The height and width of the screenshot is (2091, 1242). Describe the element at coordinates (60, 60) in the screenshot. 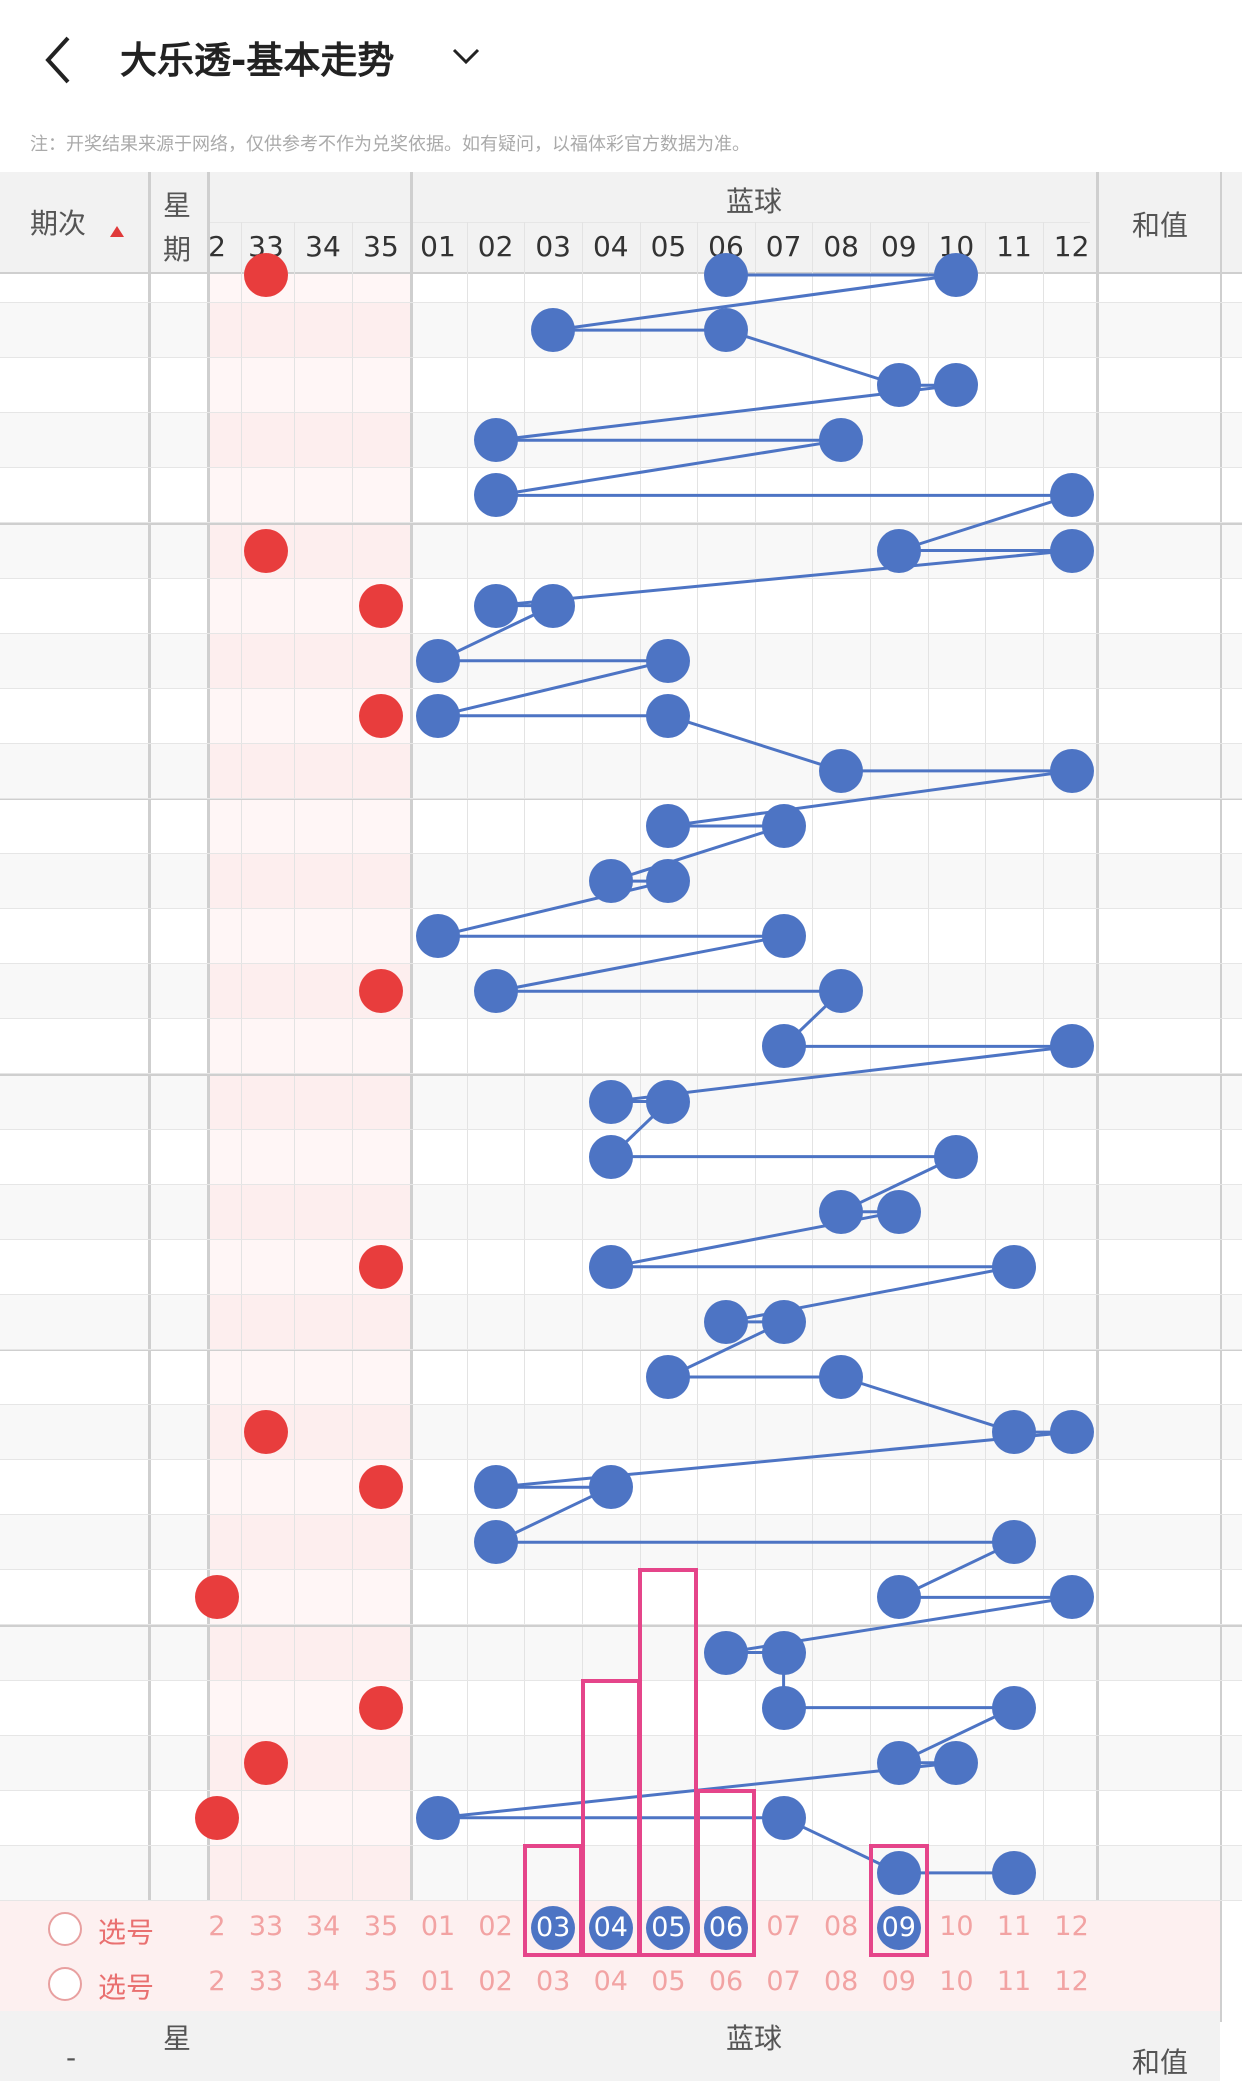

I see `back-arrow-icon` at that location.